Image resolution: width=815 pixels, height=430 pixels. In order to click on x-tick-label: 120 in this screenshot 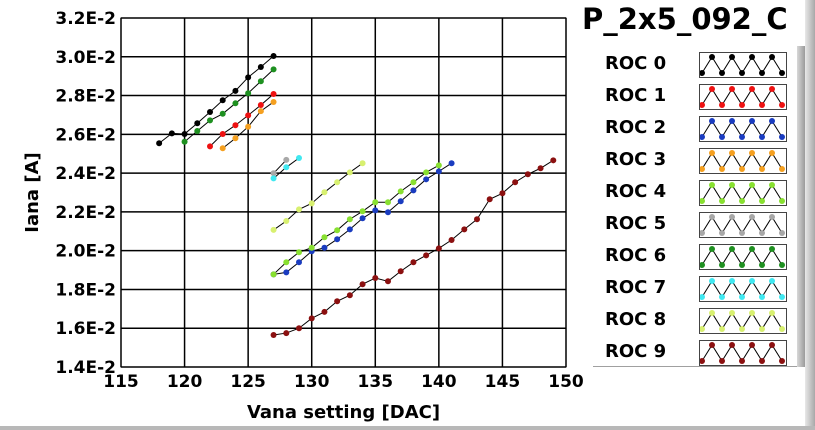, I will do `click(185, 382)`.